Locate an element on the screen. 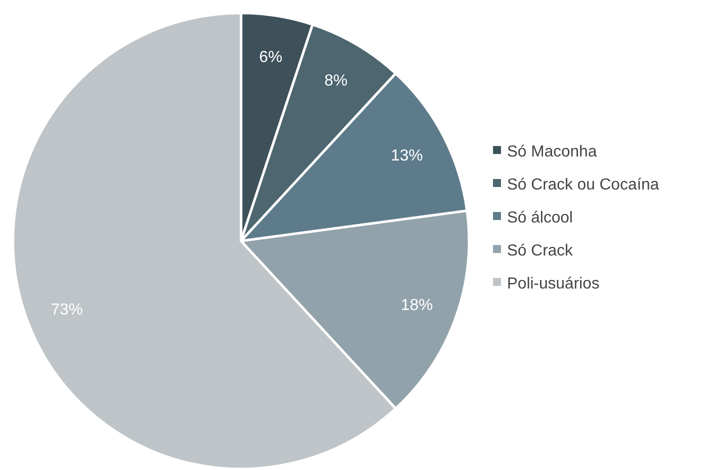  data-label: 73% is located at coordinates (66, 310).